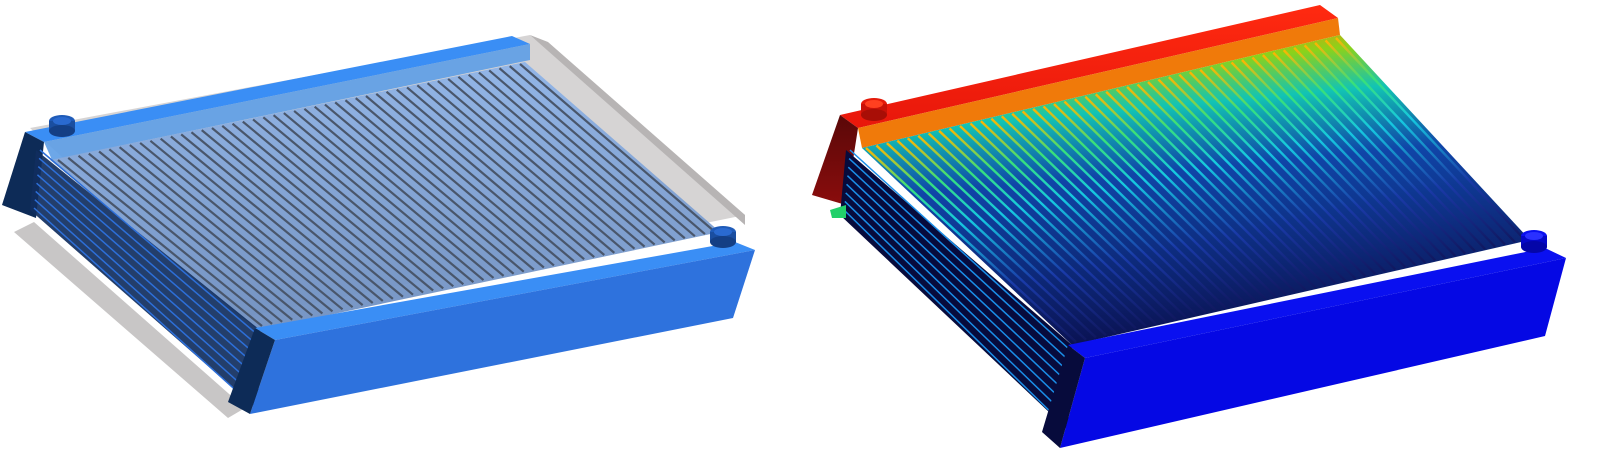 This screenshot has width=1614, height=463. I want to click on left-inlet-port, so click(62, 126).